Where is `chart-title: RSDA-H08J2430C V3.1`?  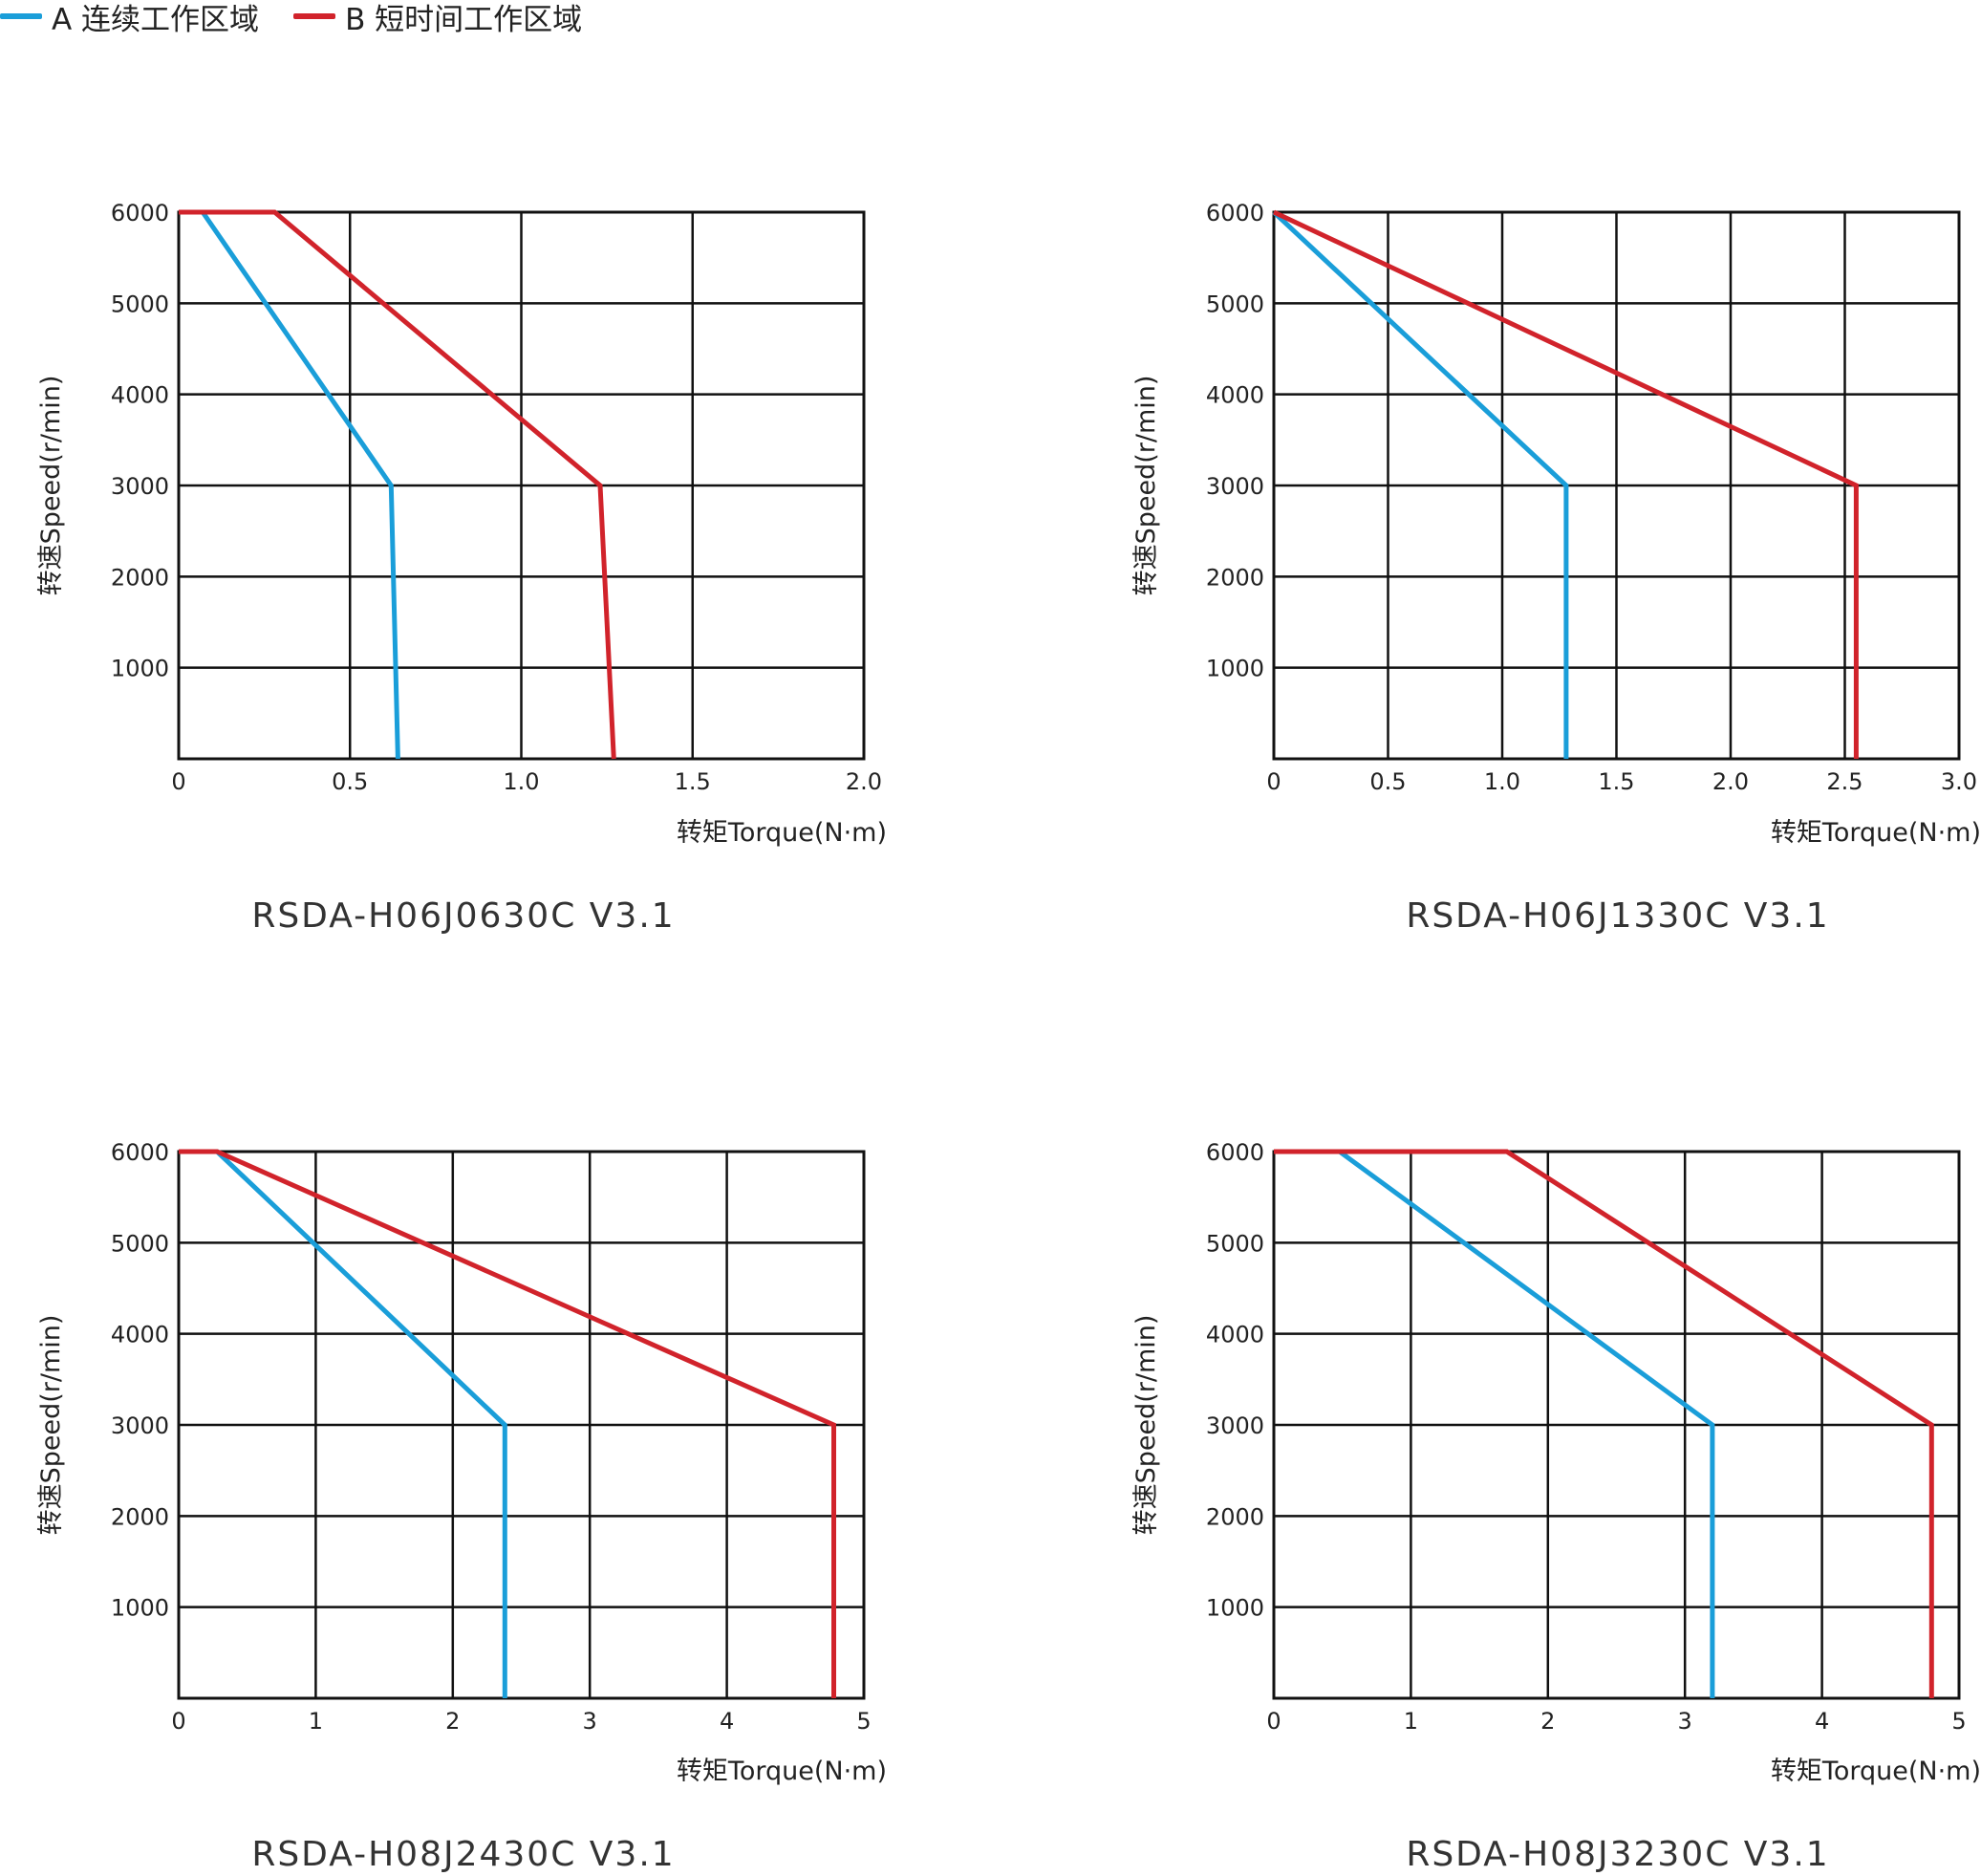
chart-title: RSDA-H08J2430C V3.1 is located at coordinates (463, 1854).